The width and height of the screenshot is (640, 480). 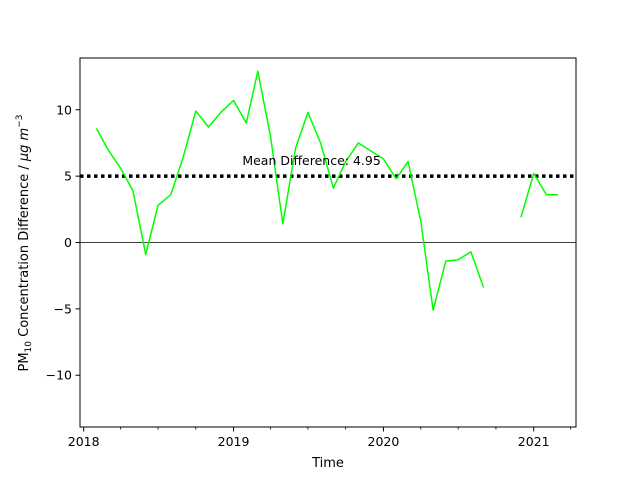 I want to click on y-tick-label: −5, so click(x=63, y=308).